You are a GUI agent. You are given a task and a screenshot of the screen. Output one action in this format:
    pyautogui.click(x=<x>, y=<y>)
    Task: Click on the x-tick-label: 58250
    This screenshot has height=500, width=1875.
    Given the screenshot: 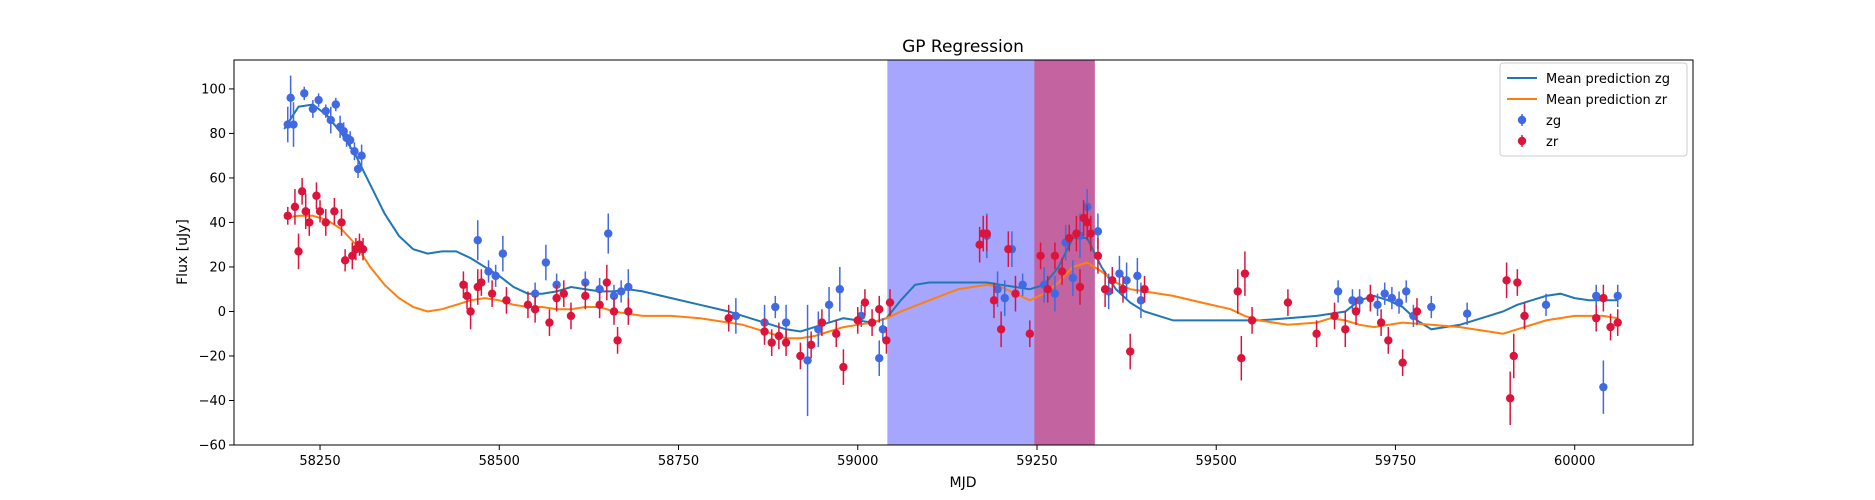 What is the action you would take?
    pyautogui.click(x=319, y=461)
    